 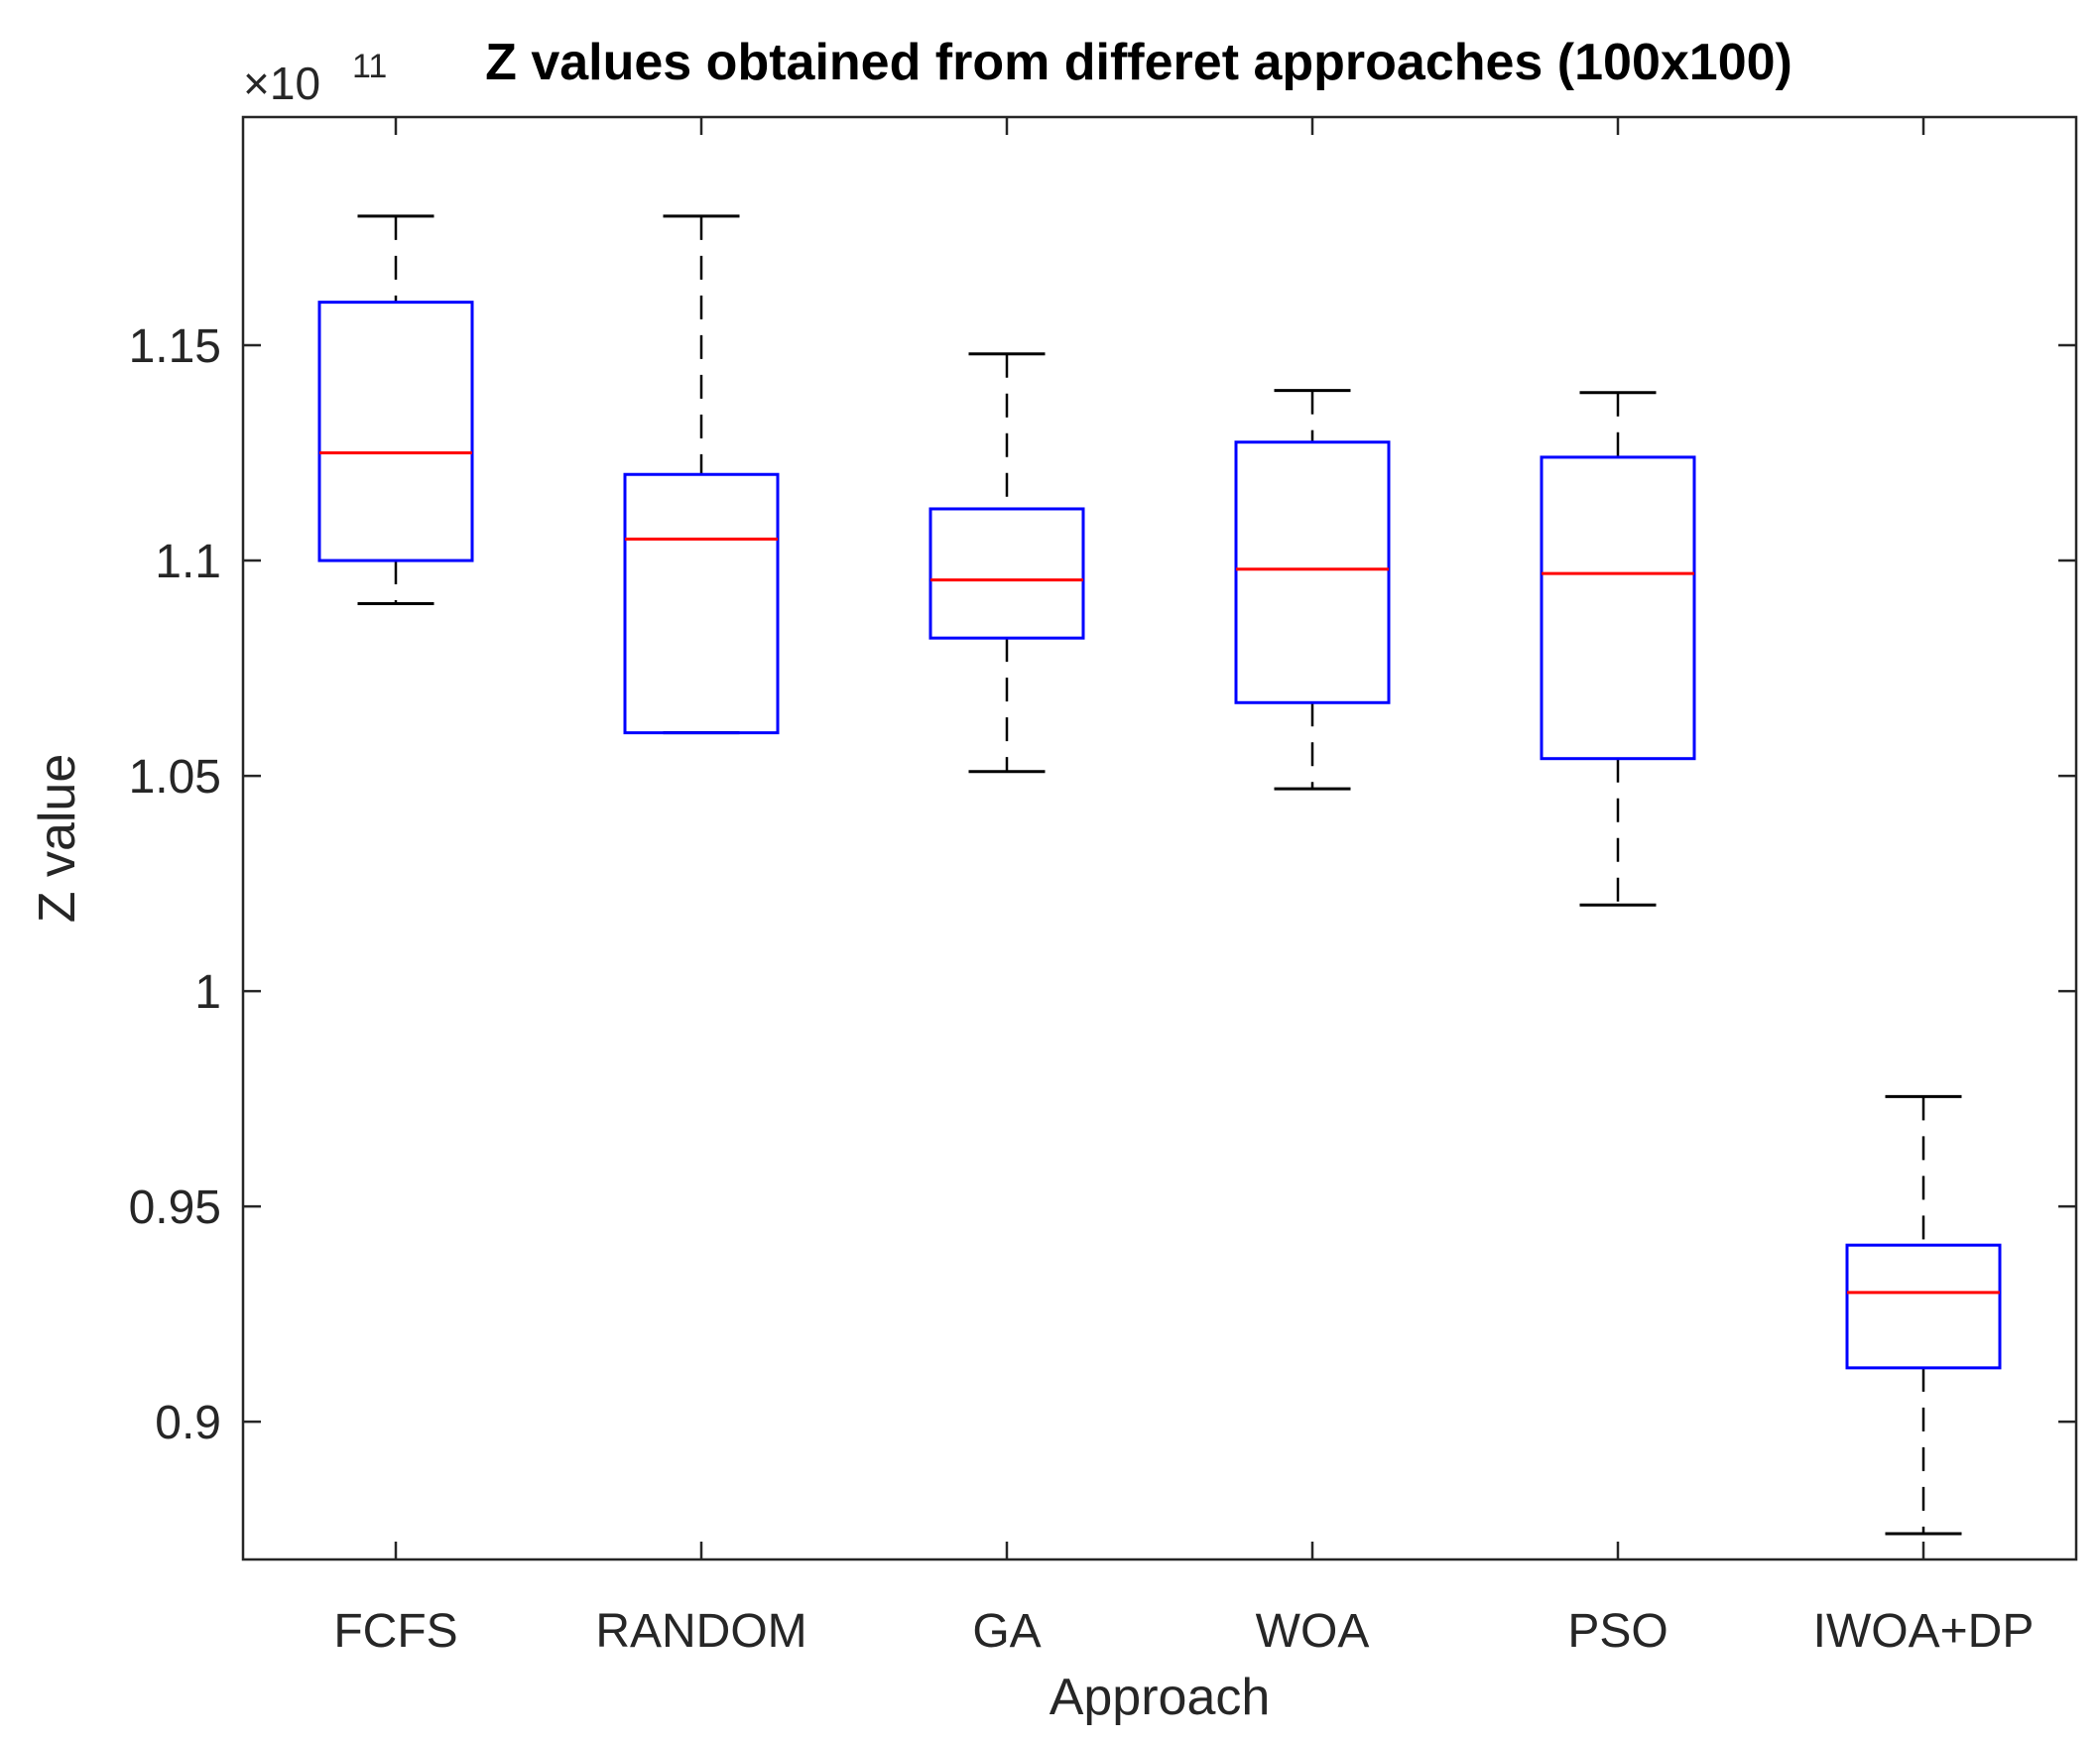 What do you see at coordinates (1923, 1307) in the screenshot?
I see `box-iwoa-dp` at bounding box center [1923, 1307].